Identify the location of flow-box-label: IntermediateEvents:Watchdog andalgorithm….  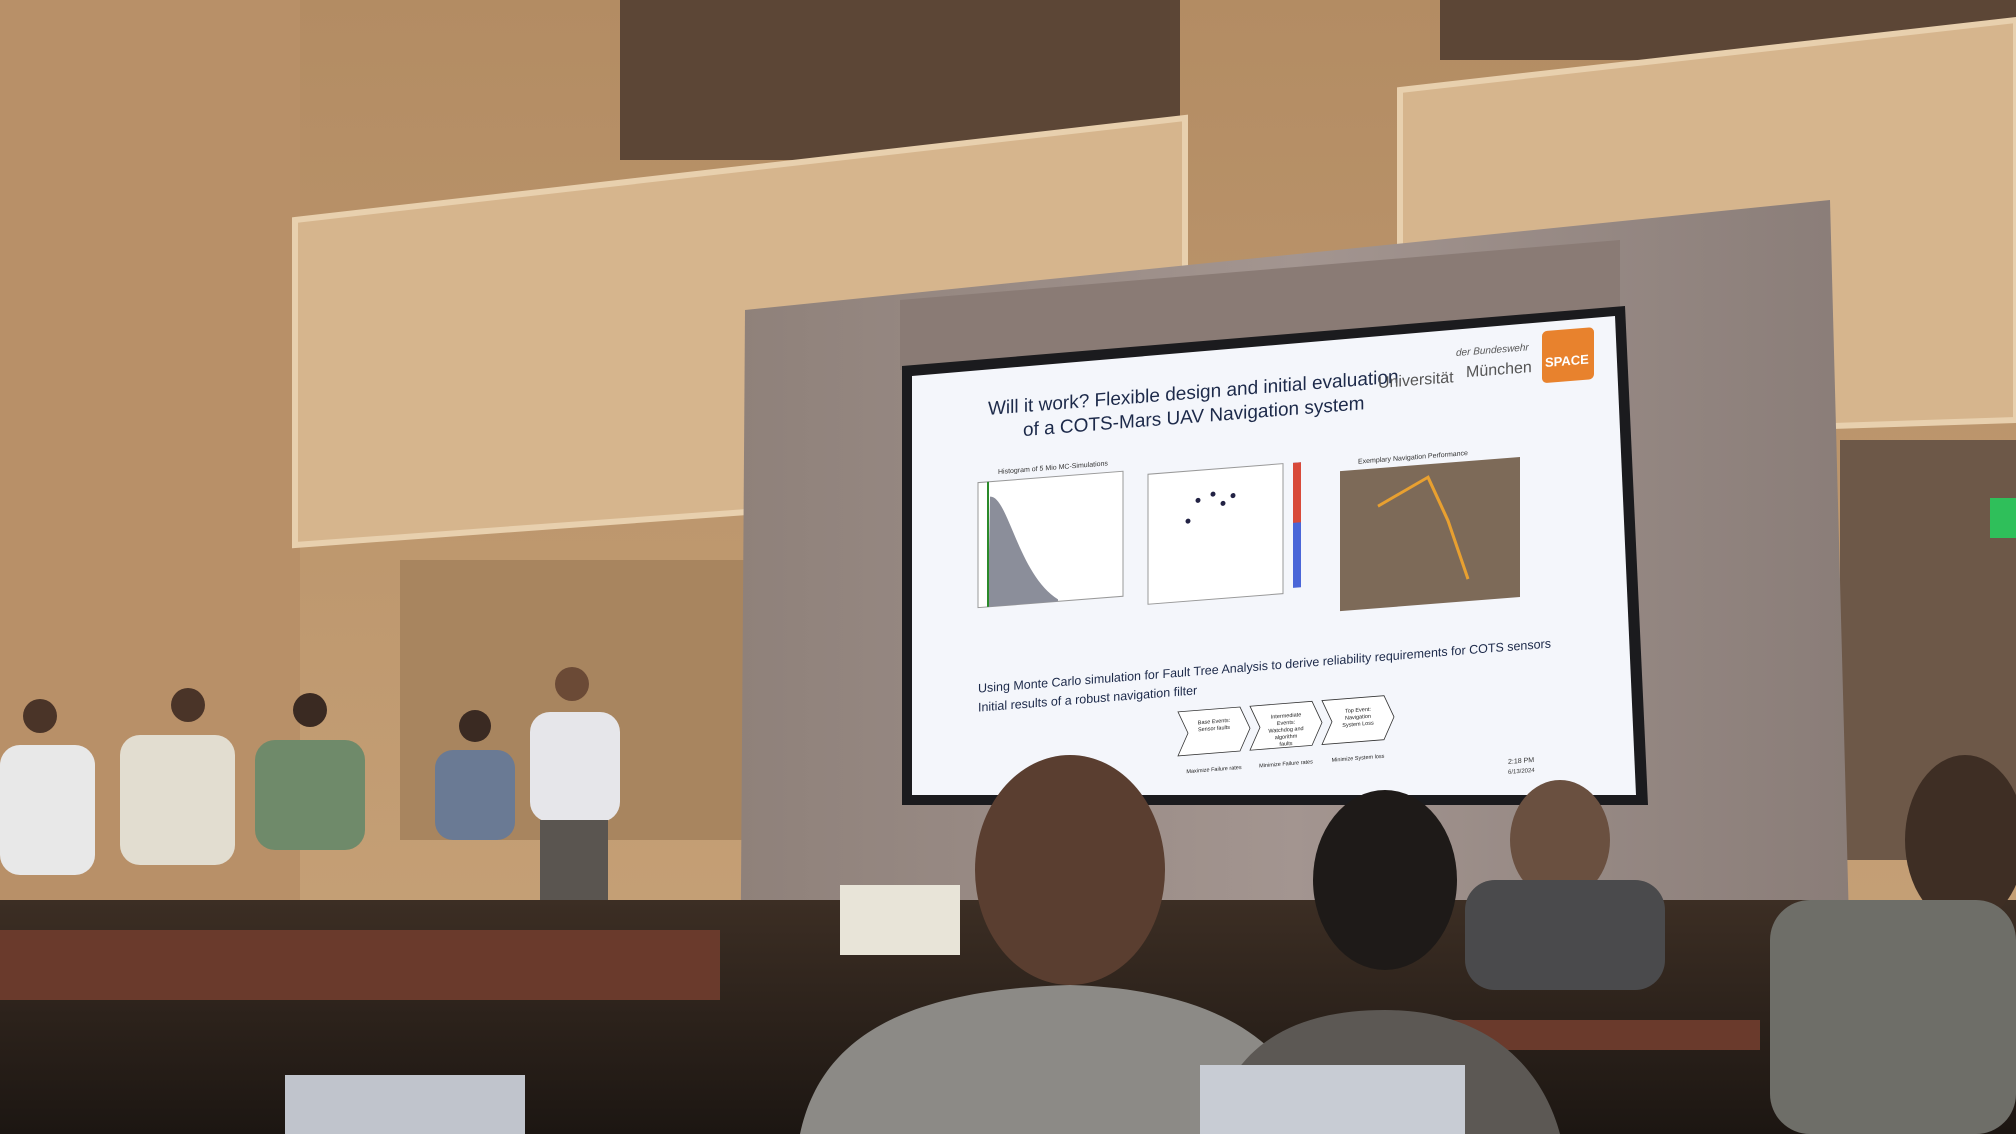
(1285, 730).